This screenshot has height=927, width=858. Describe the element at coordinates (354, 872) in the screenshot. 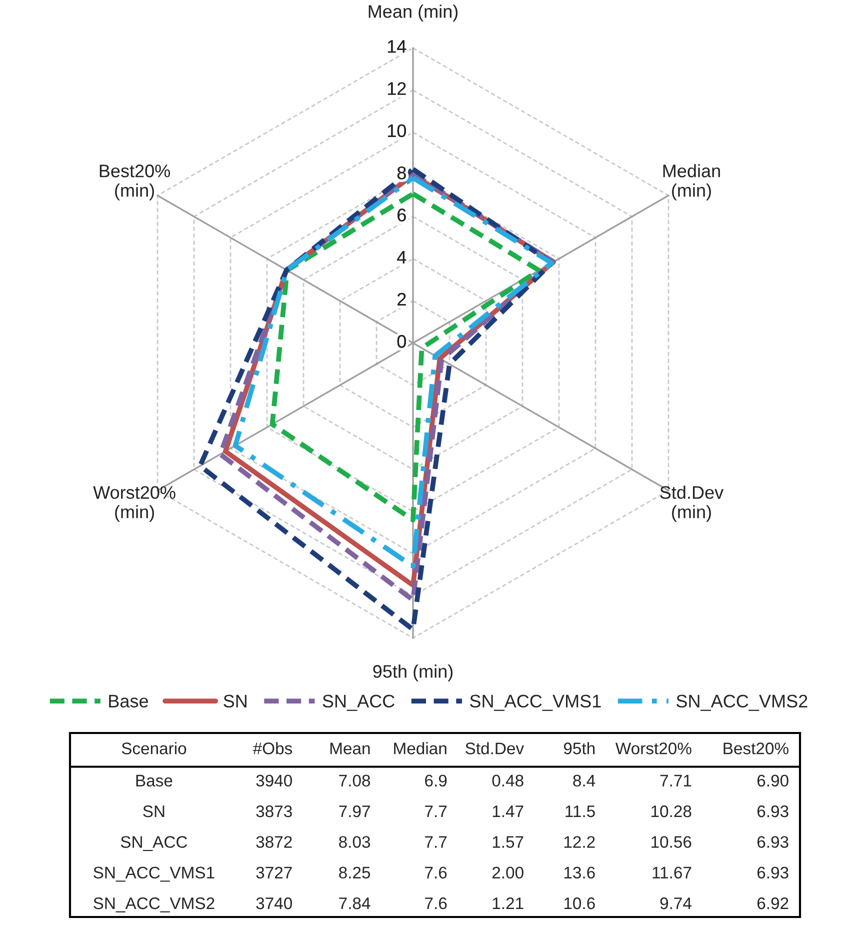

I see `text: 8.25` at that location.